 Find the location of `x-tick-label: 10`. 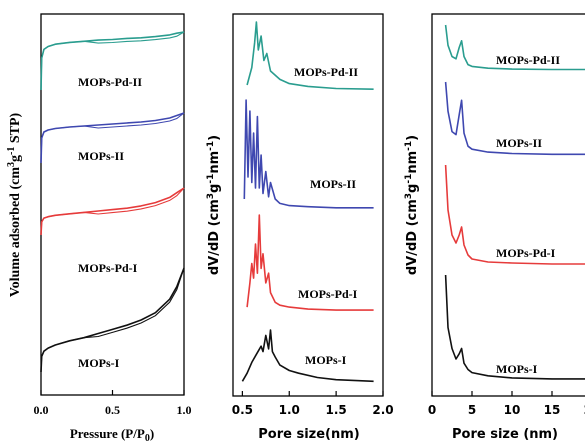

x-tick-label: 10 is located at coordinates (512, 410).